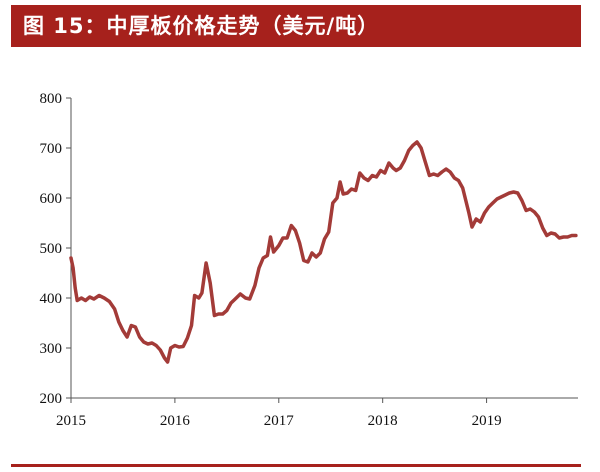 The width and height of the screenshot is (600, 472). I want to click on x-tick-label: 2016, so click(175, 421).